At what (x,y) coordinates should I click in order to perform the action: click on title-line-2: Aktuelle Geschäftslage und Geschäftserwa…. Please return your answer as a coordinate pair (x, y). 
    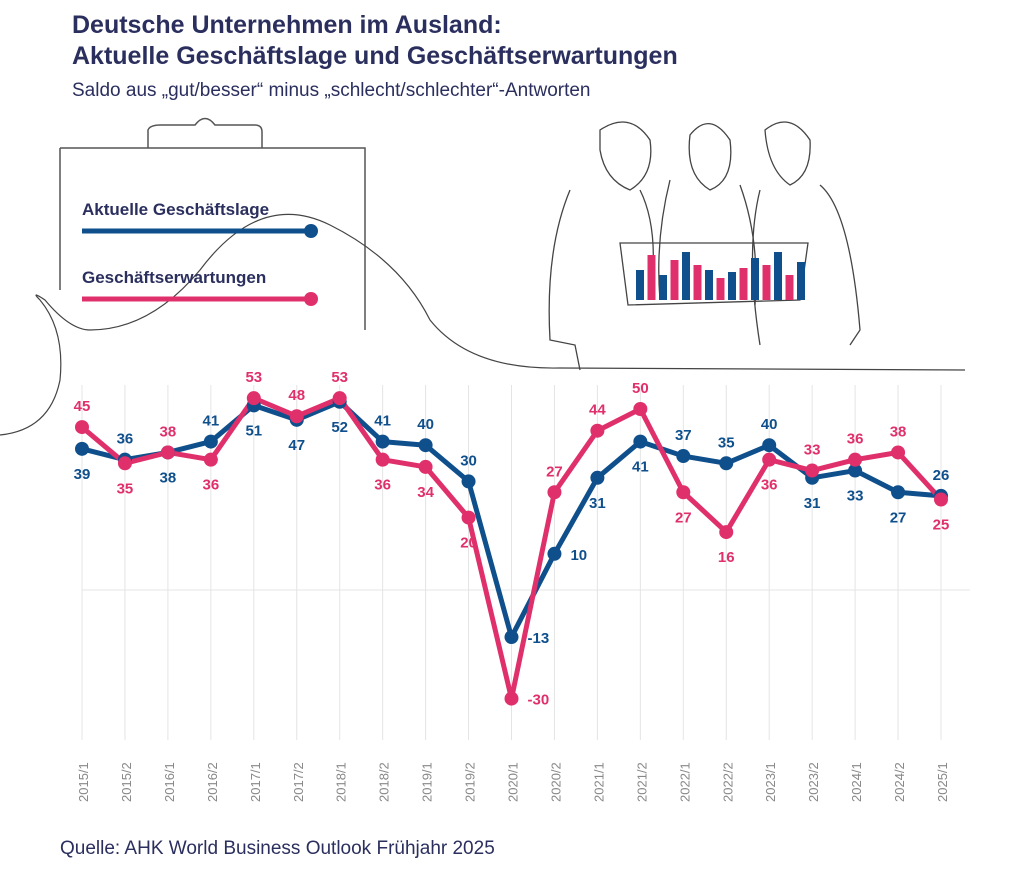
    Looking at the image, I should click on (375, 56).